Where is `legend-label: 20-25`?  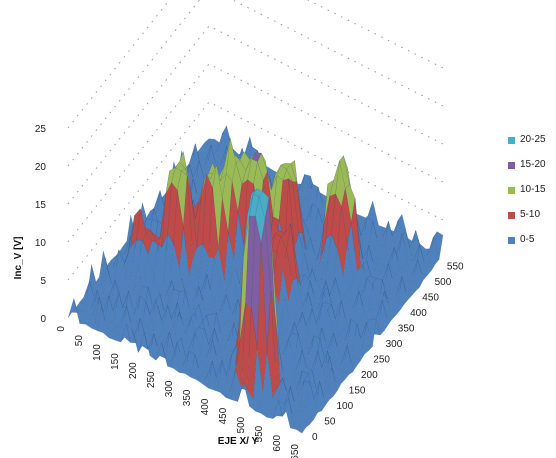
legend-label: 20-25 is located at coordinates (533, 139).